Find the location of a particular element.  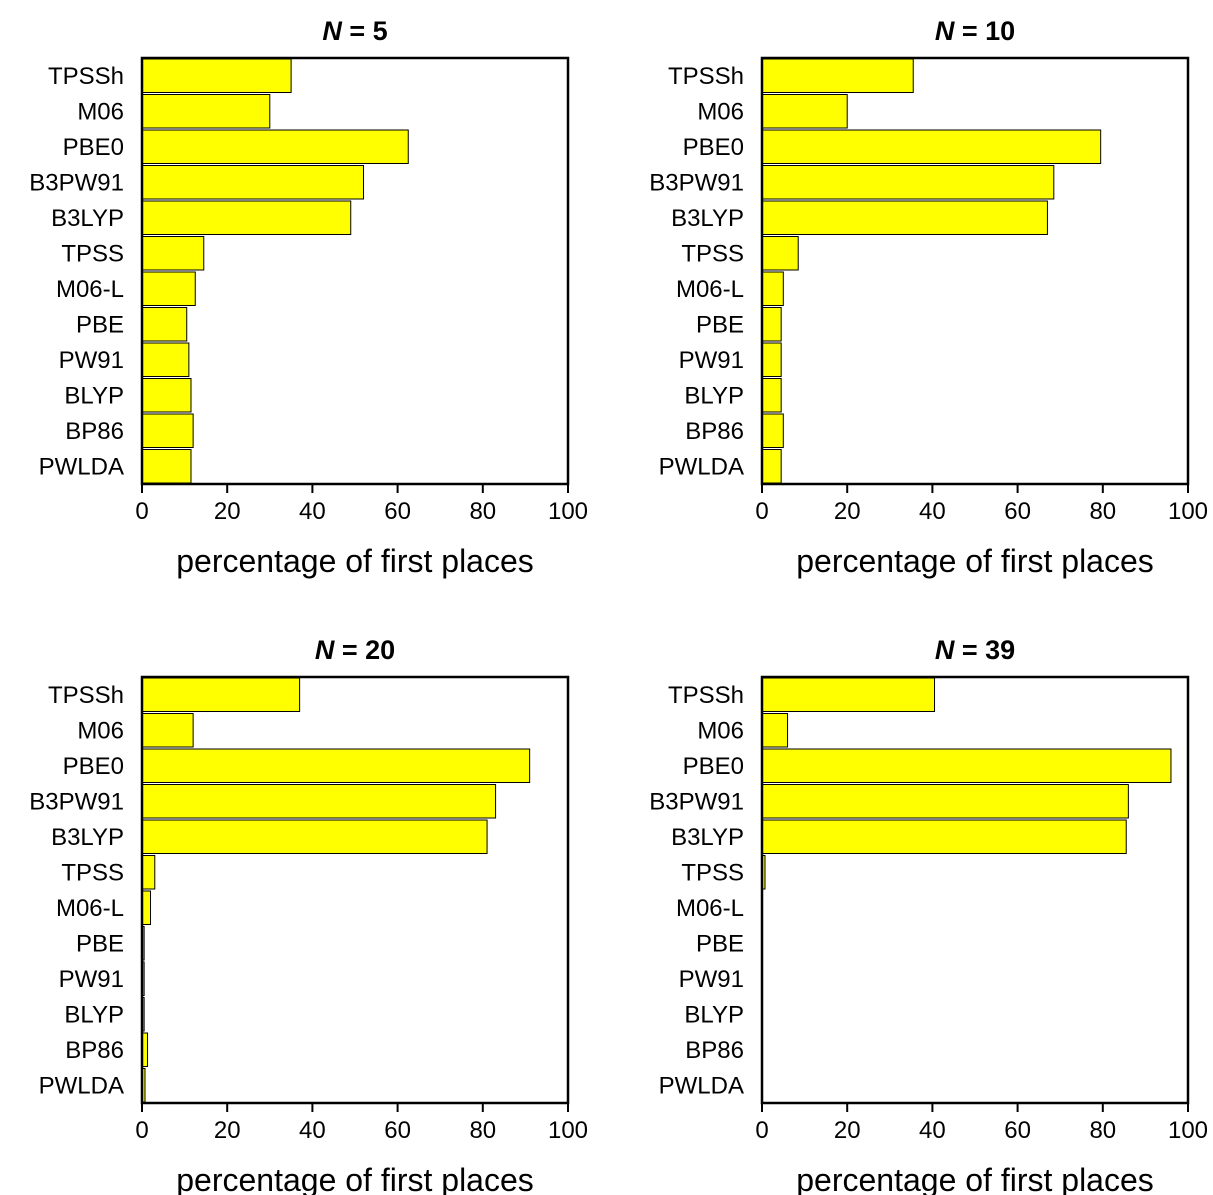

chart-title: N = 39 is located at coordinates (975, 650).